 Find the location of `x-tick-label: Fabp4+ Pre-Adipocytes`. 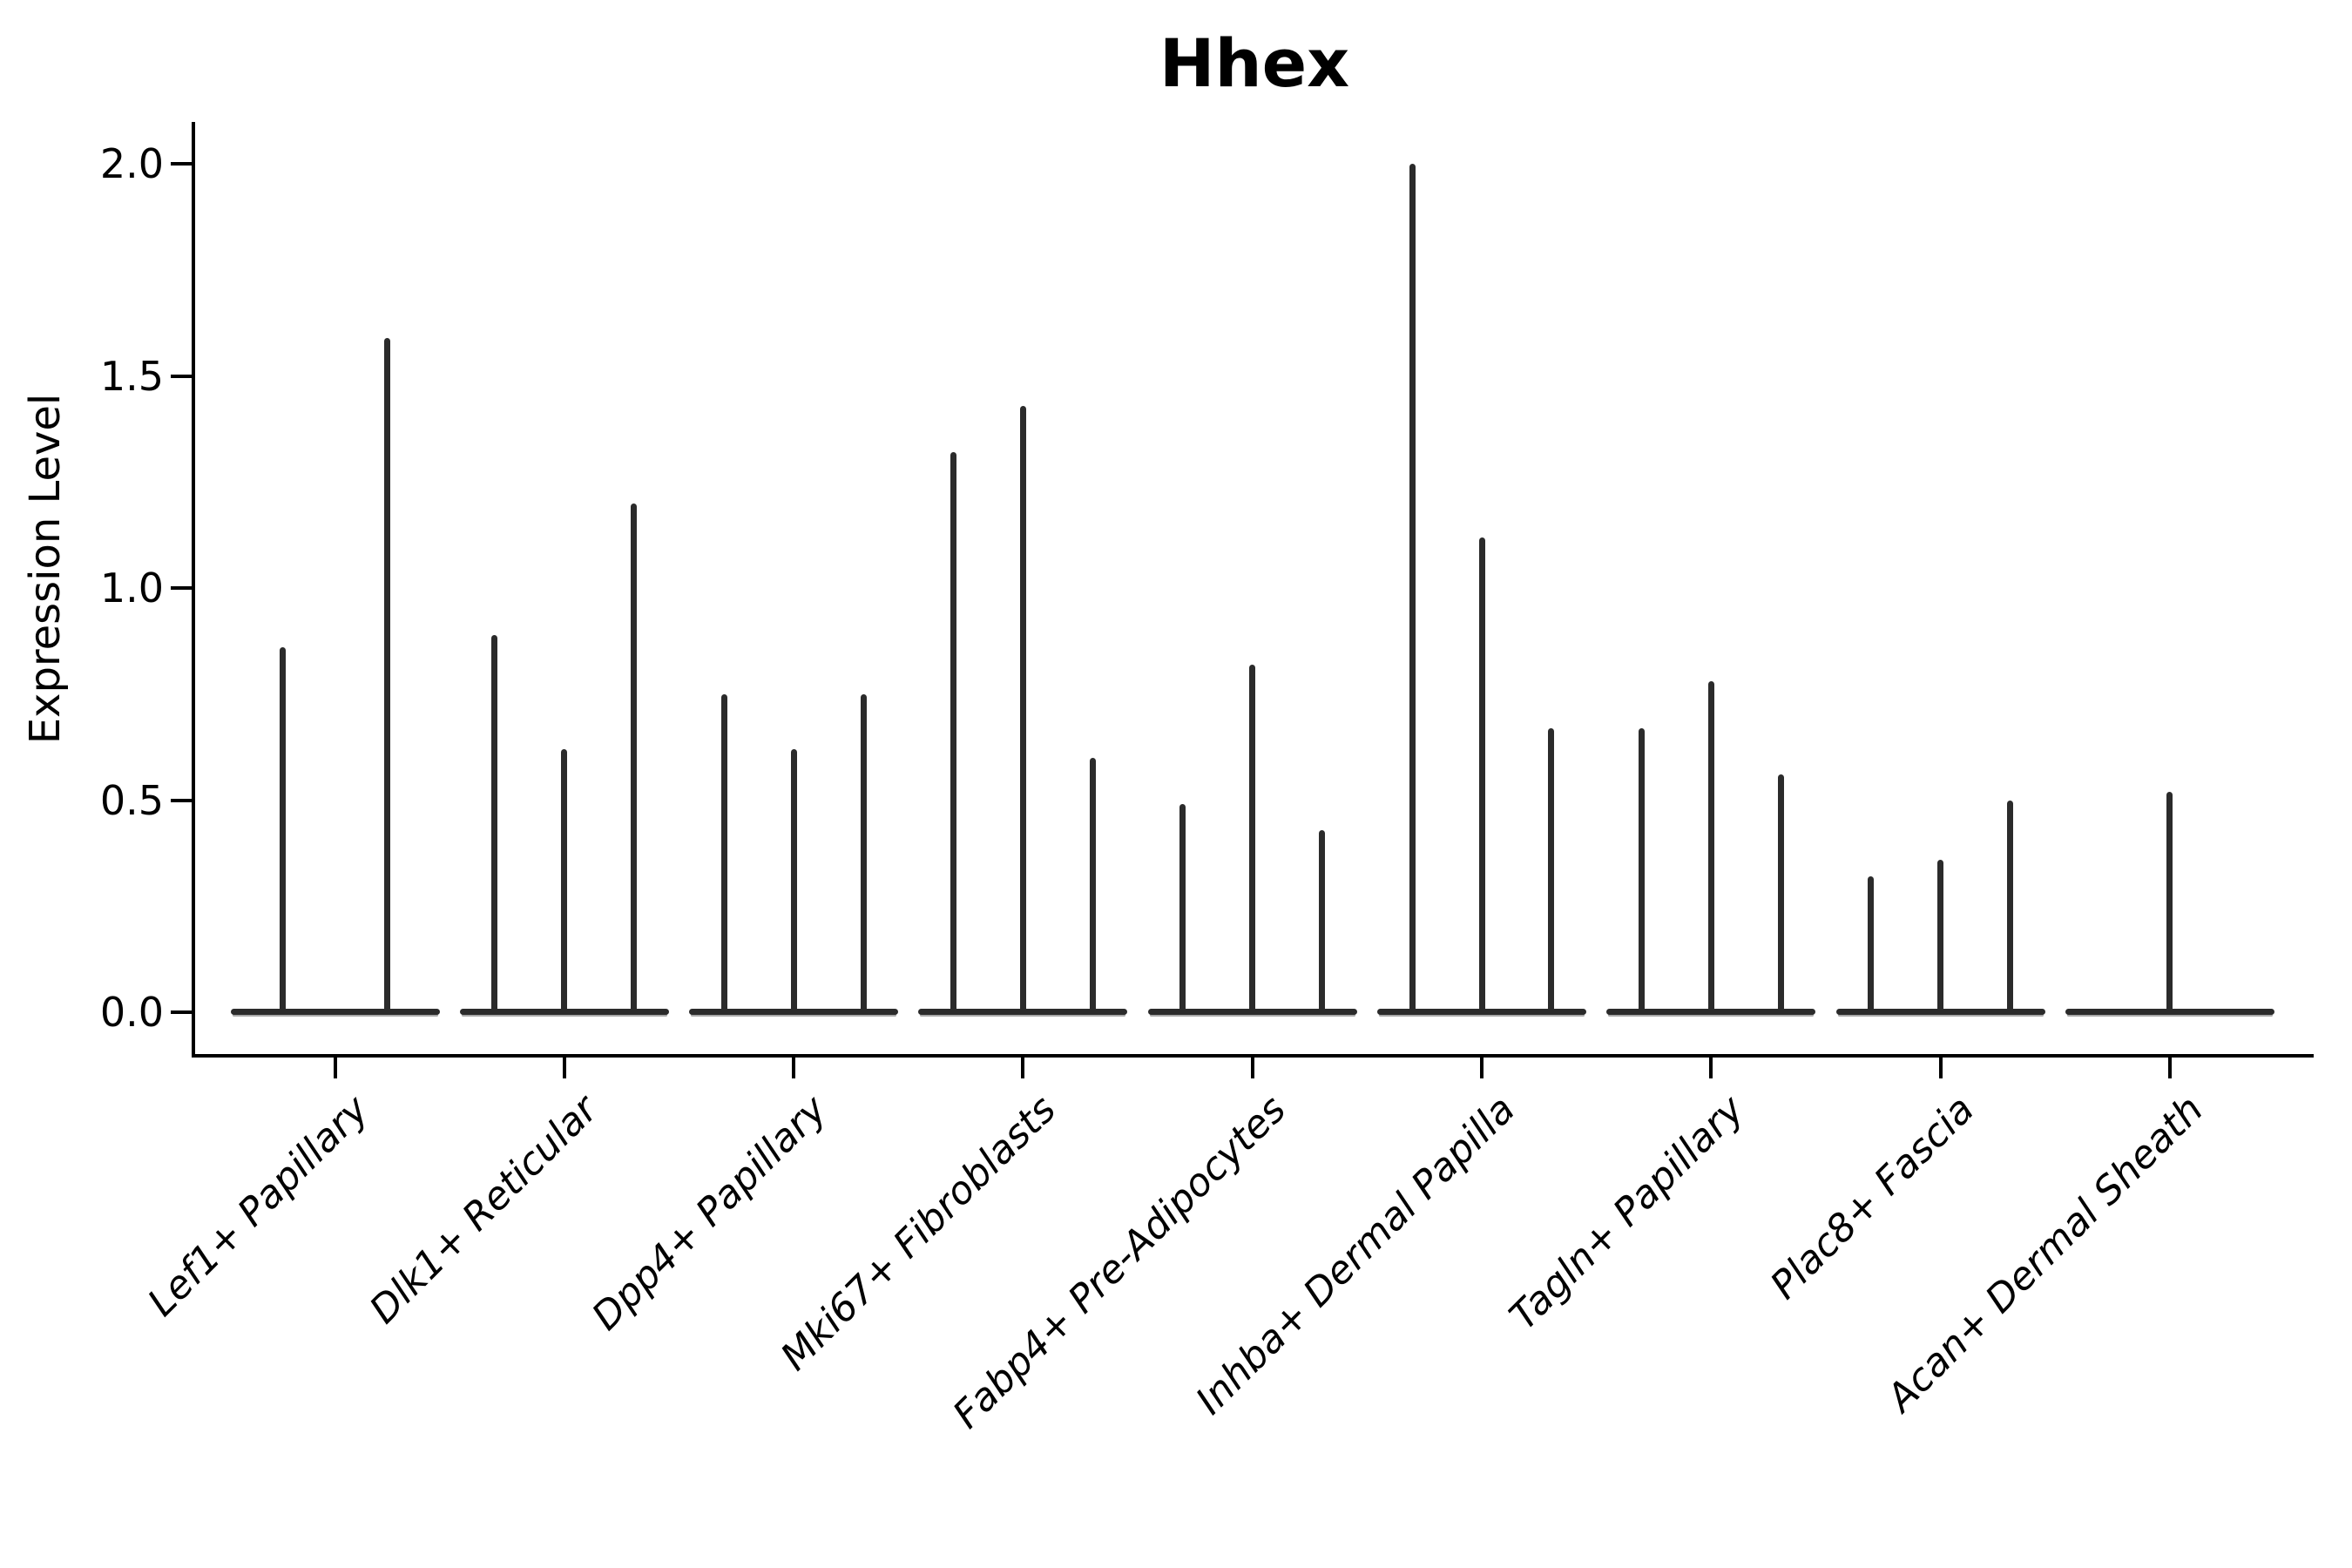

x-tick-label: Fabp4+ Pre-Adipocytes is located at coordinates (1119, 1262).